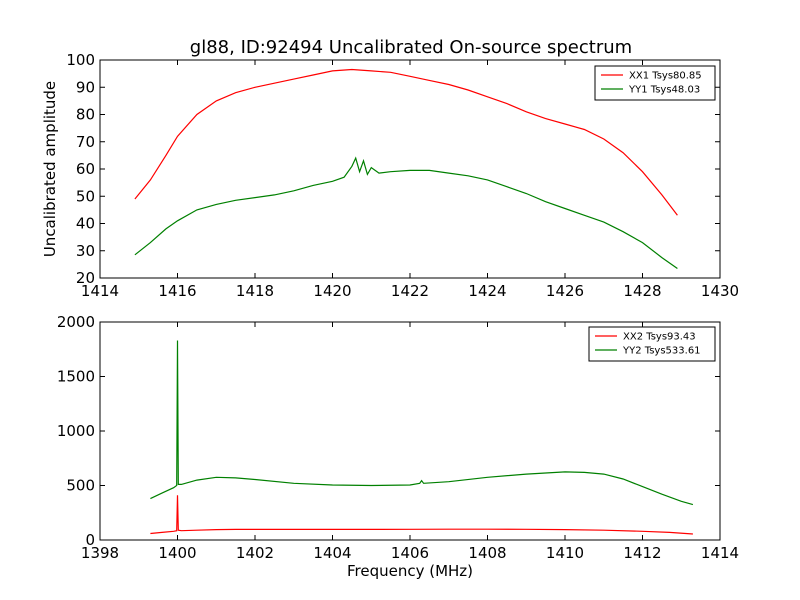  What do you see at coordinates (642, 553) in the screenshot?
I see `bottom-x-tick-label: 1412` at bounding box center [642, 553].